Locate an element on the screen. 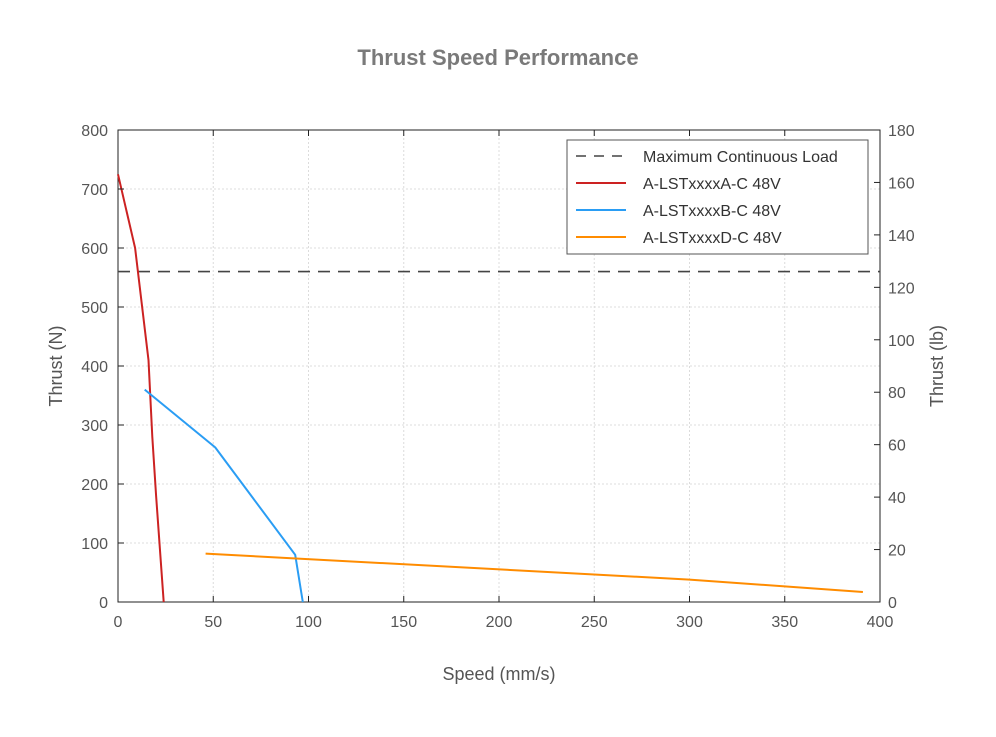 Image resolution: width=996 pixels, height=737 pixels. x-tick-label: 50 is located at coordinates (213, 622).